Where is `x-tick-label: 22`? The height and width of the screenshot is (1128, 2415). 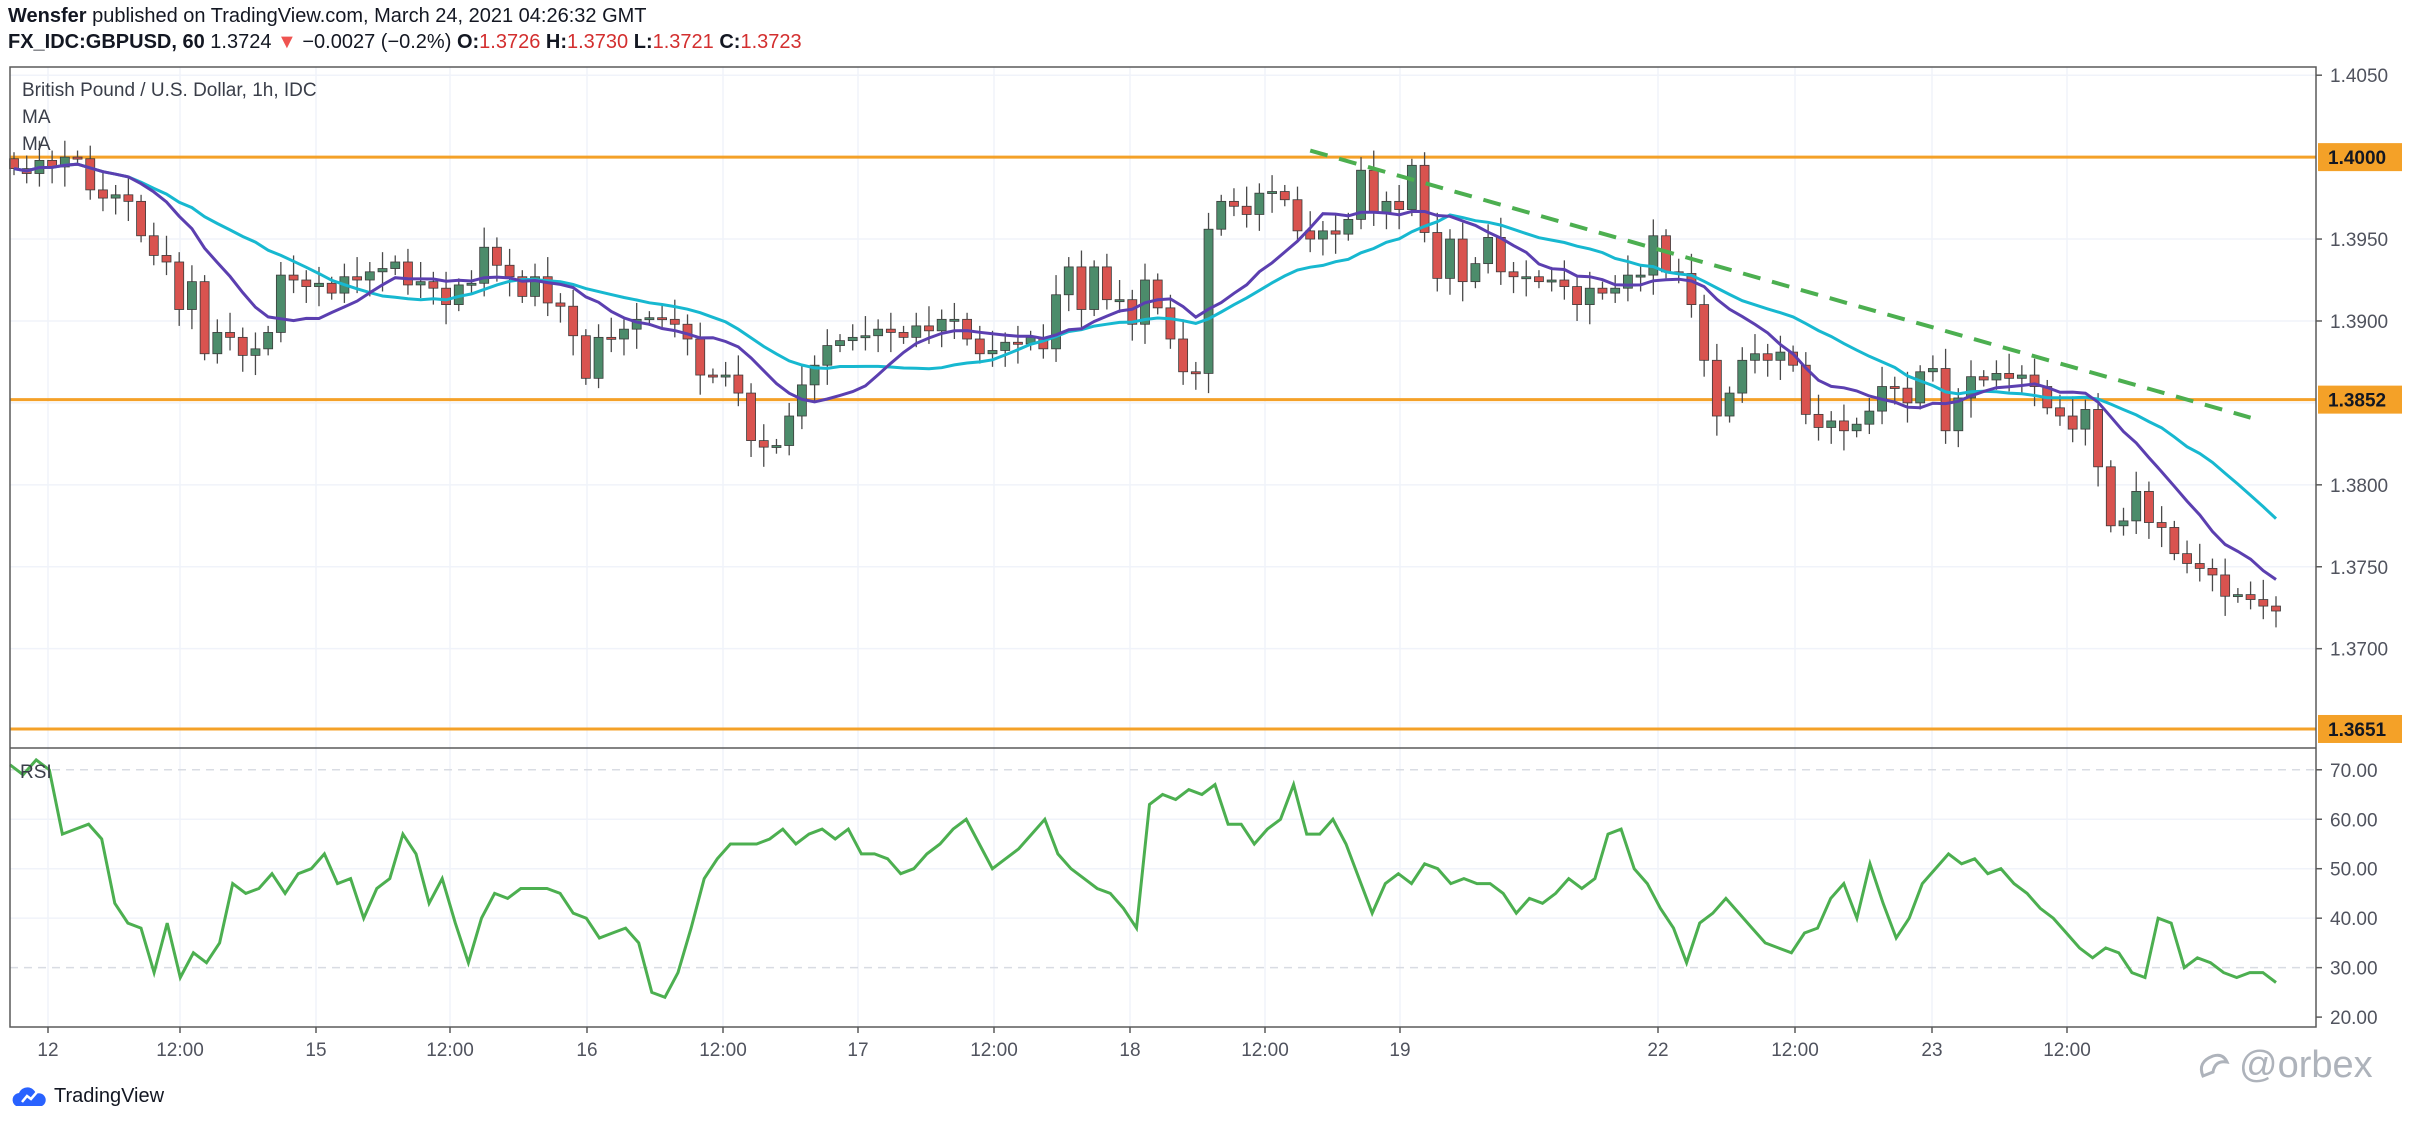
x-tick-label: 22 is located at coordinates (1657, 1050).